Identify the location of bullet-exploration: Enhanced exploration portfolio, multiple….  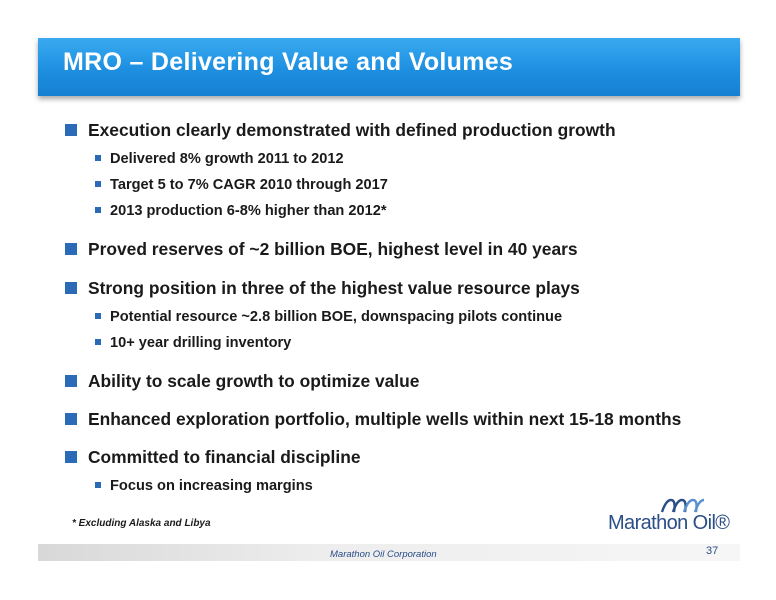
(409, 419).